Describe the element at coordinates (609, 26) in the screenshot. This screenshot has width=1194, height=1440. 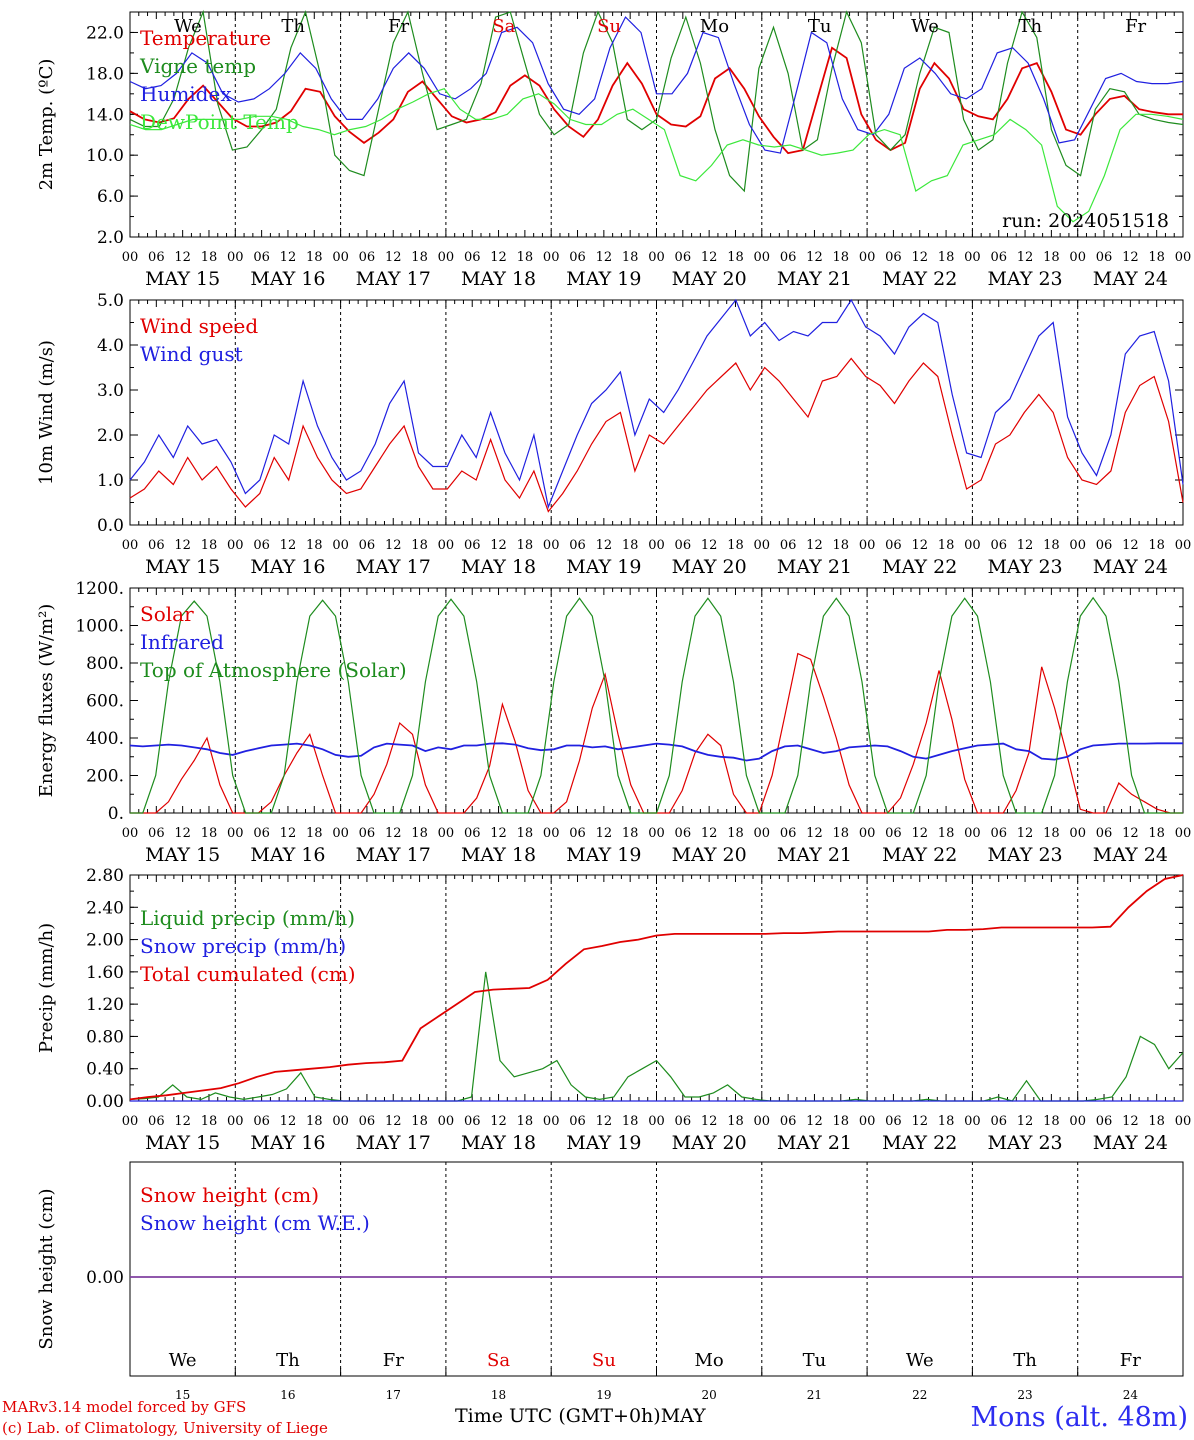
I see `weekday-label: Su` at that location.